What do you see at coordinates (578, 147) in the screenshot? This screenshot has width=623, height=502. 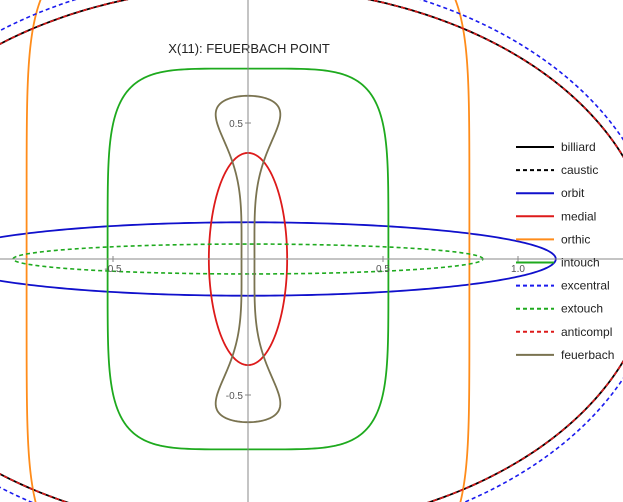 I see `legend-label: billiard` at bounding box center [578, 147].